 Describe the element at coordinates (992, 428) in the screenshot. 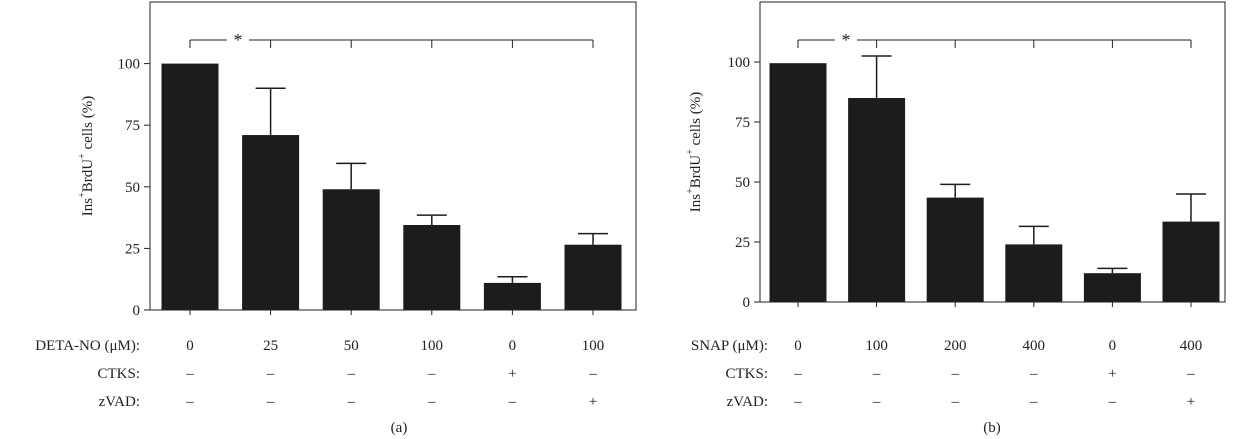

I see `panel-label: (b)` at that location.